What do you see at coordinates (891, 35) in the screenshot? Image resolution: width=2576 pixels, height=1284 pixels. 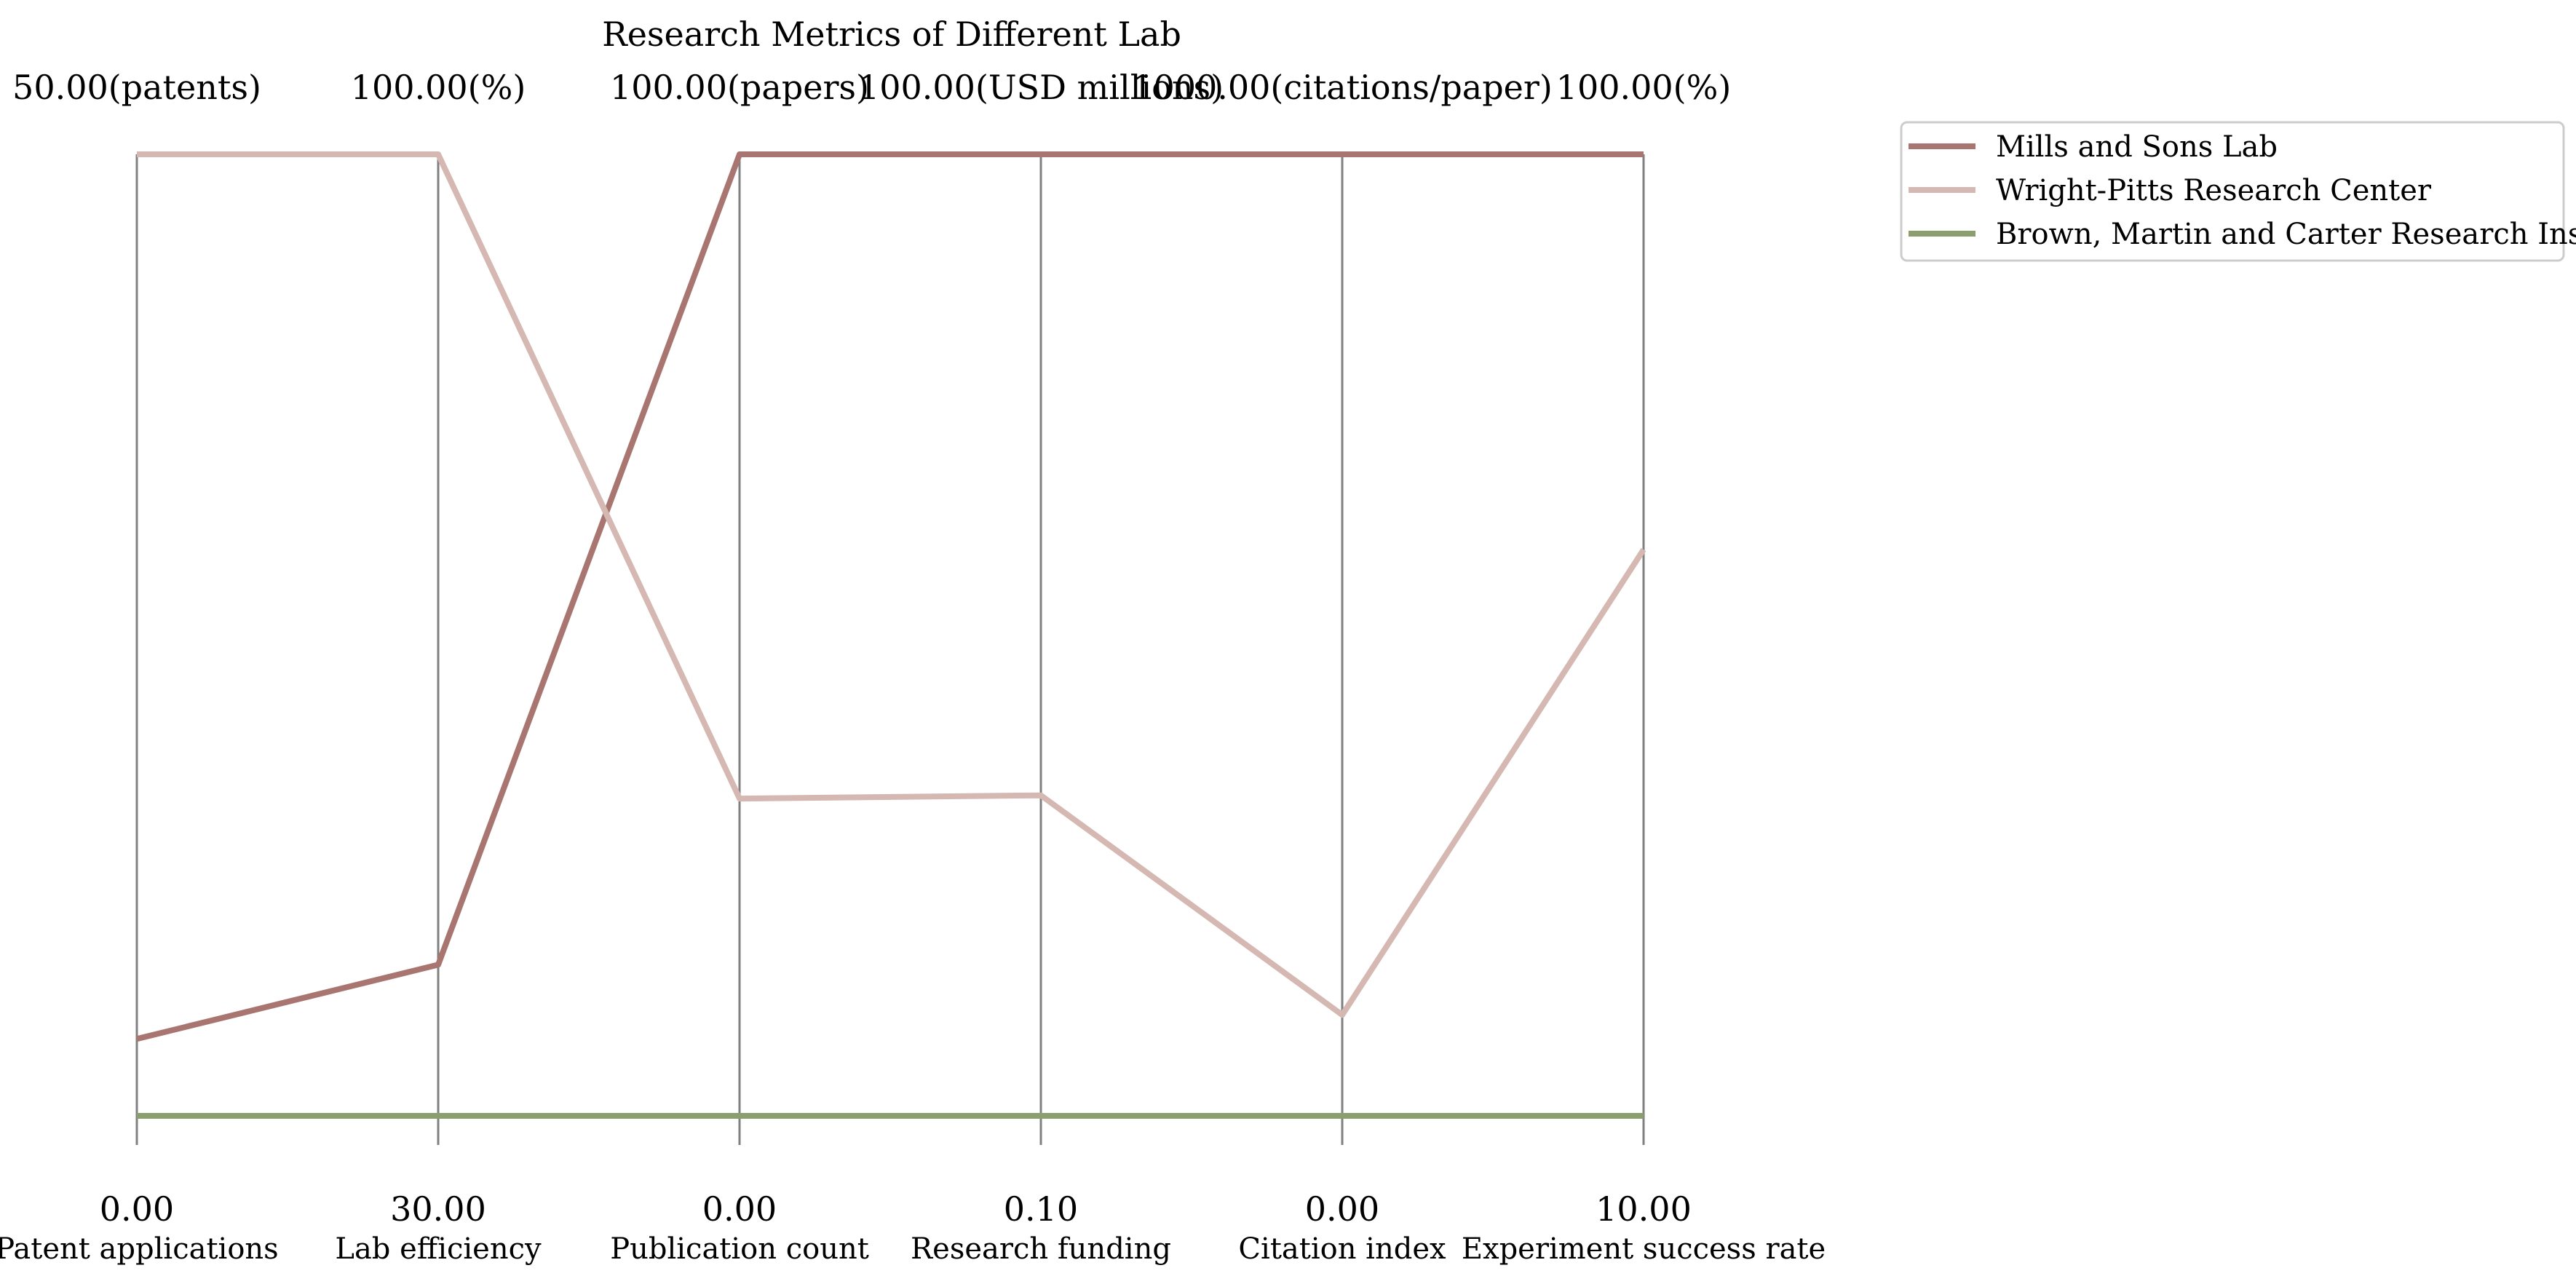 I see `chart-title: Research Metrics of Different Lab` at bounding box center [891, 35].